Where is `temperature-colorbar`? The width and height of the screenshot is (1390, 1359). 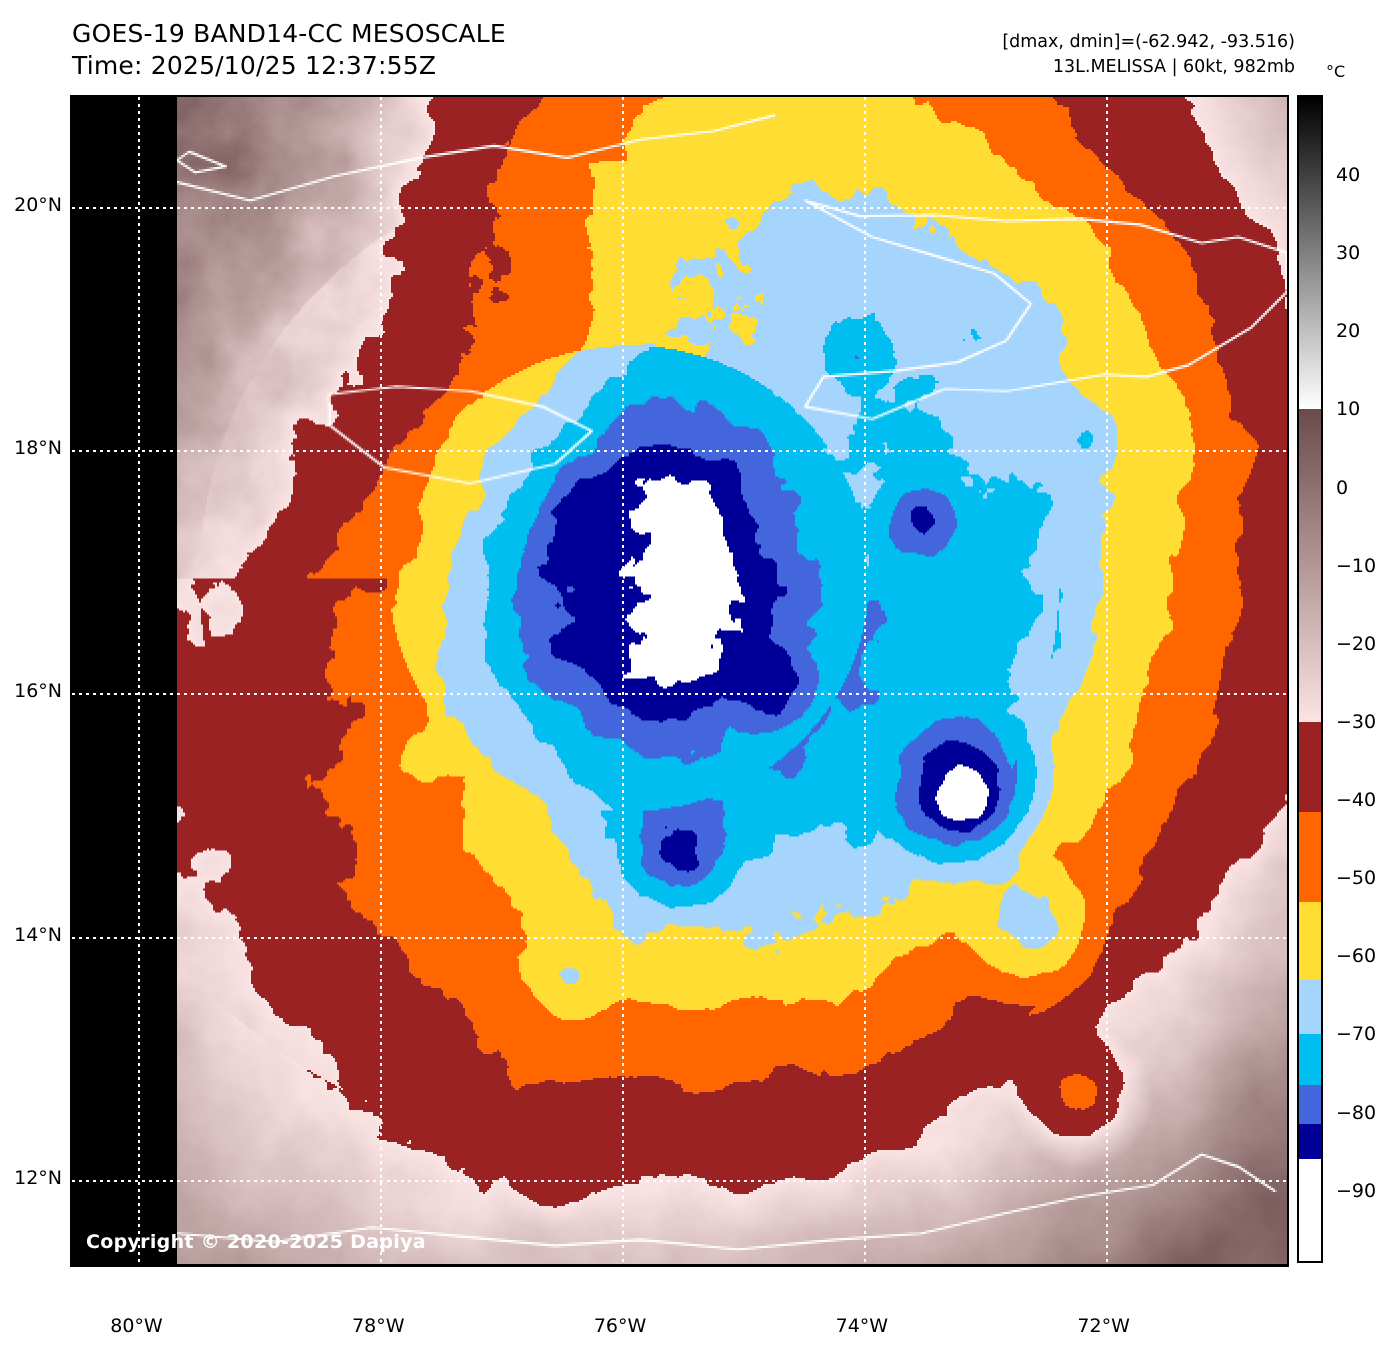
temperature-colorbar is located at coordinates (1310, 679).